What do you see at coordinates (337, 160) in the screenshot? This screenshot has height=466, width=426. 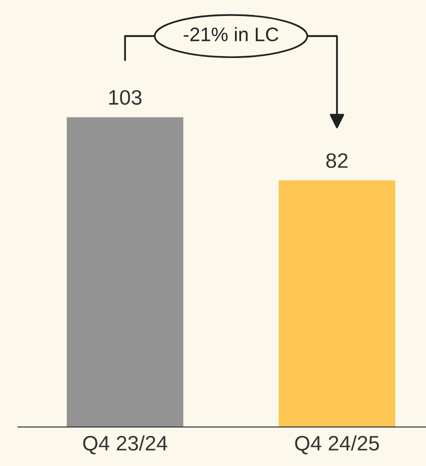 I see `data-label: 82` at bounding box center [337, 160].